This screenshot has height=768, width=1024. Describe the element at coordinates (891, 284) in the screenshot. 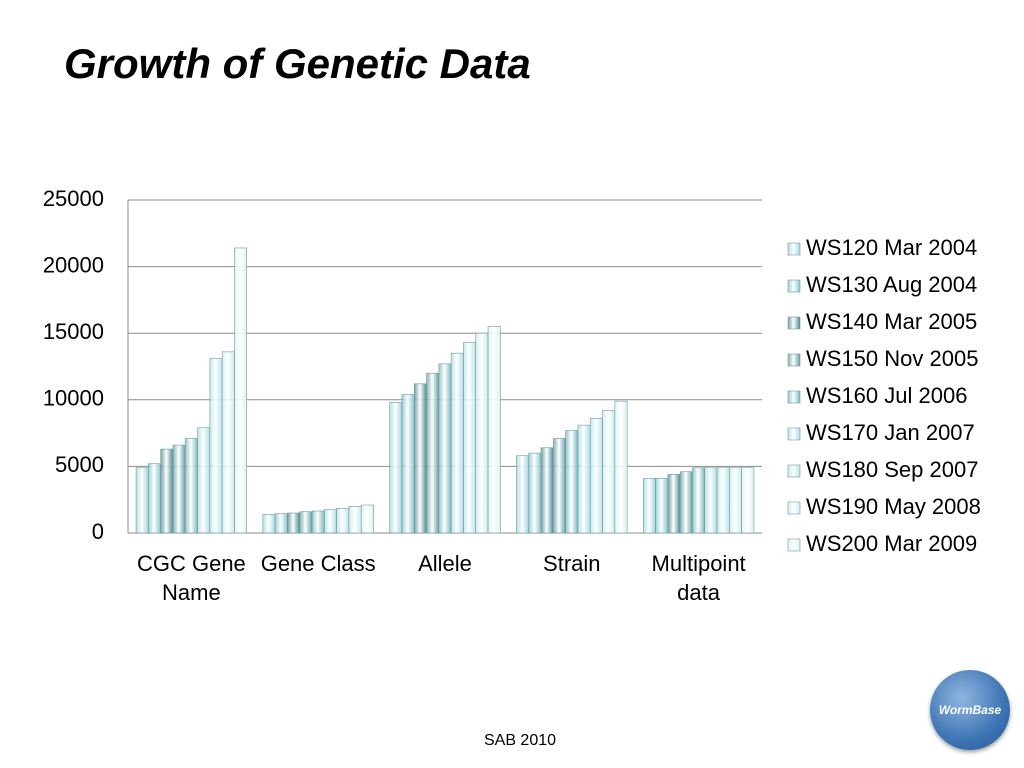

I see `legend-label: WS130 Aug 2004` at that location.